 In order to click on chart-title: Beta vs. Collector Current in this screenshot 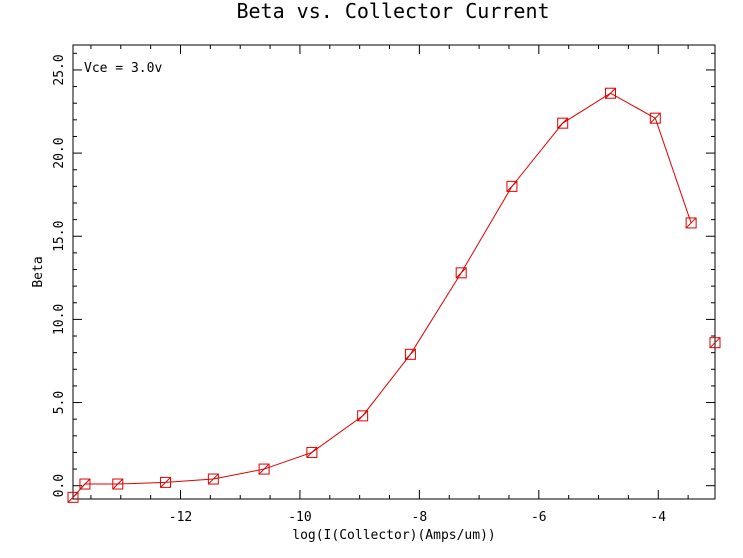, I will do `click(392, 11)`.